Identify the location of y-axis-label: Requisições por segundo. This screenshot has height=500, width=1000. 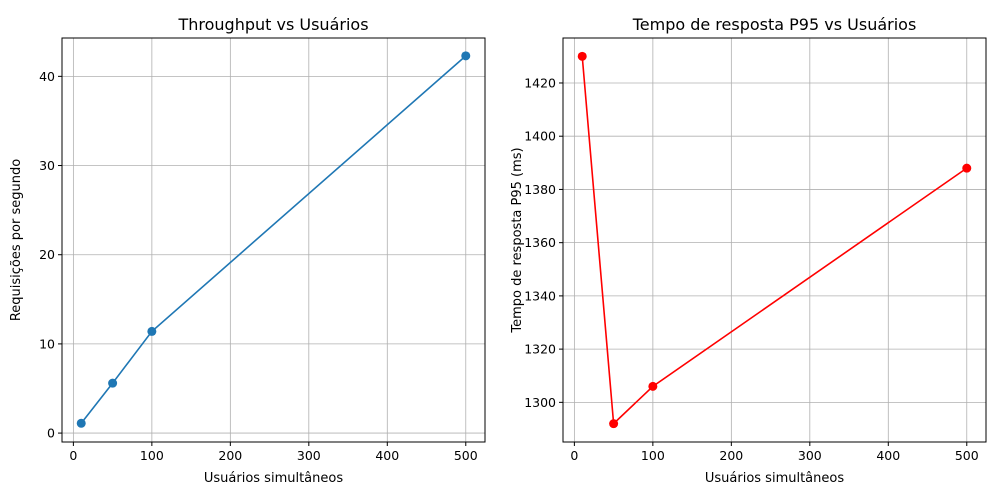
(16, 240).